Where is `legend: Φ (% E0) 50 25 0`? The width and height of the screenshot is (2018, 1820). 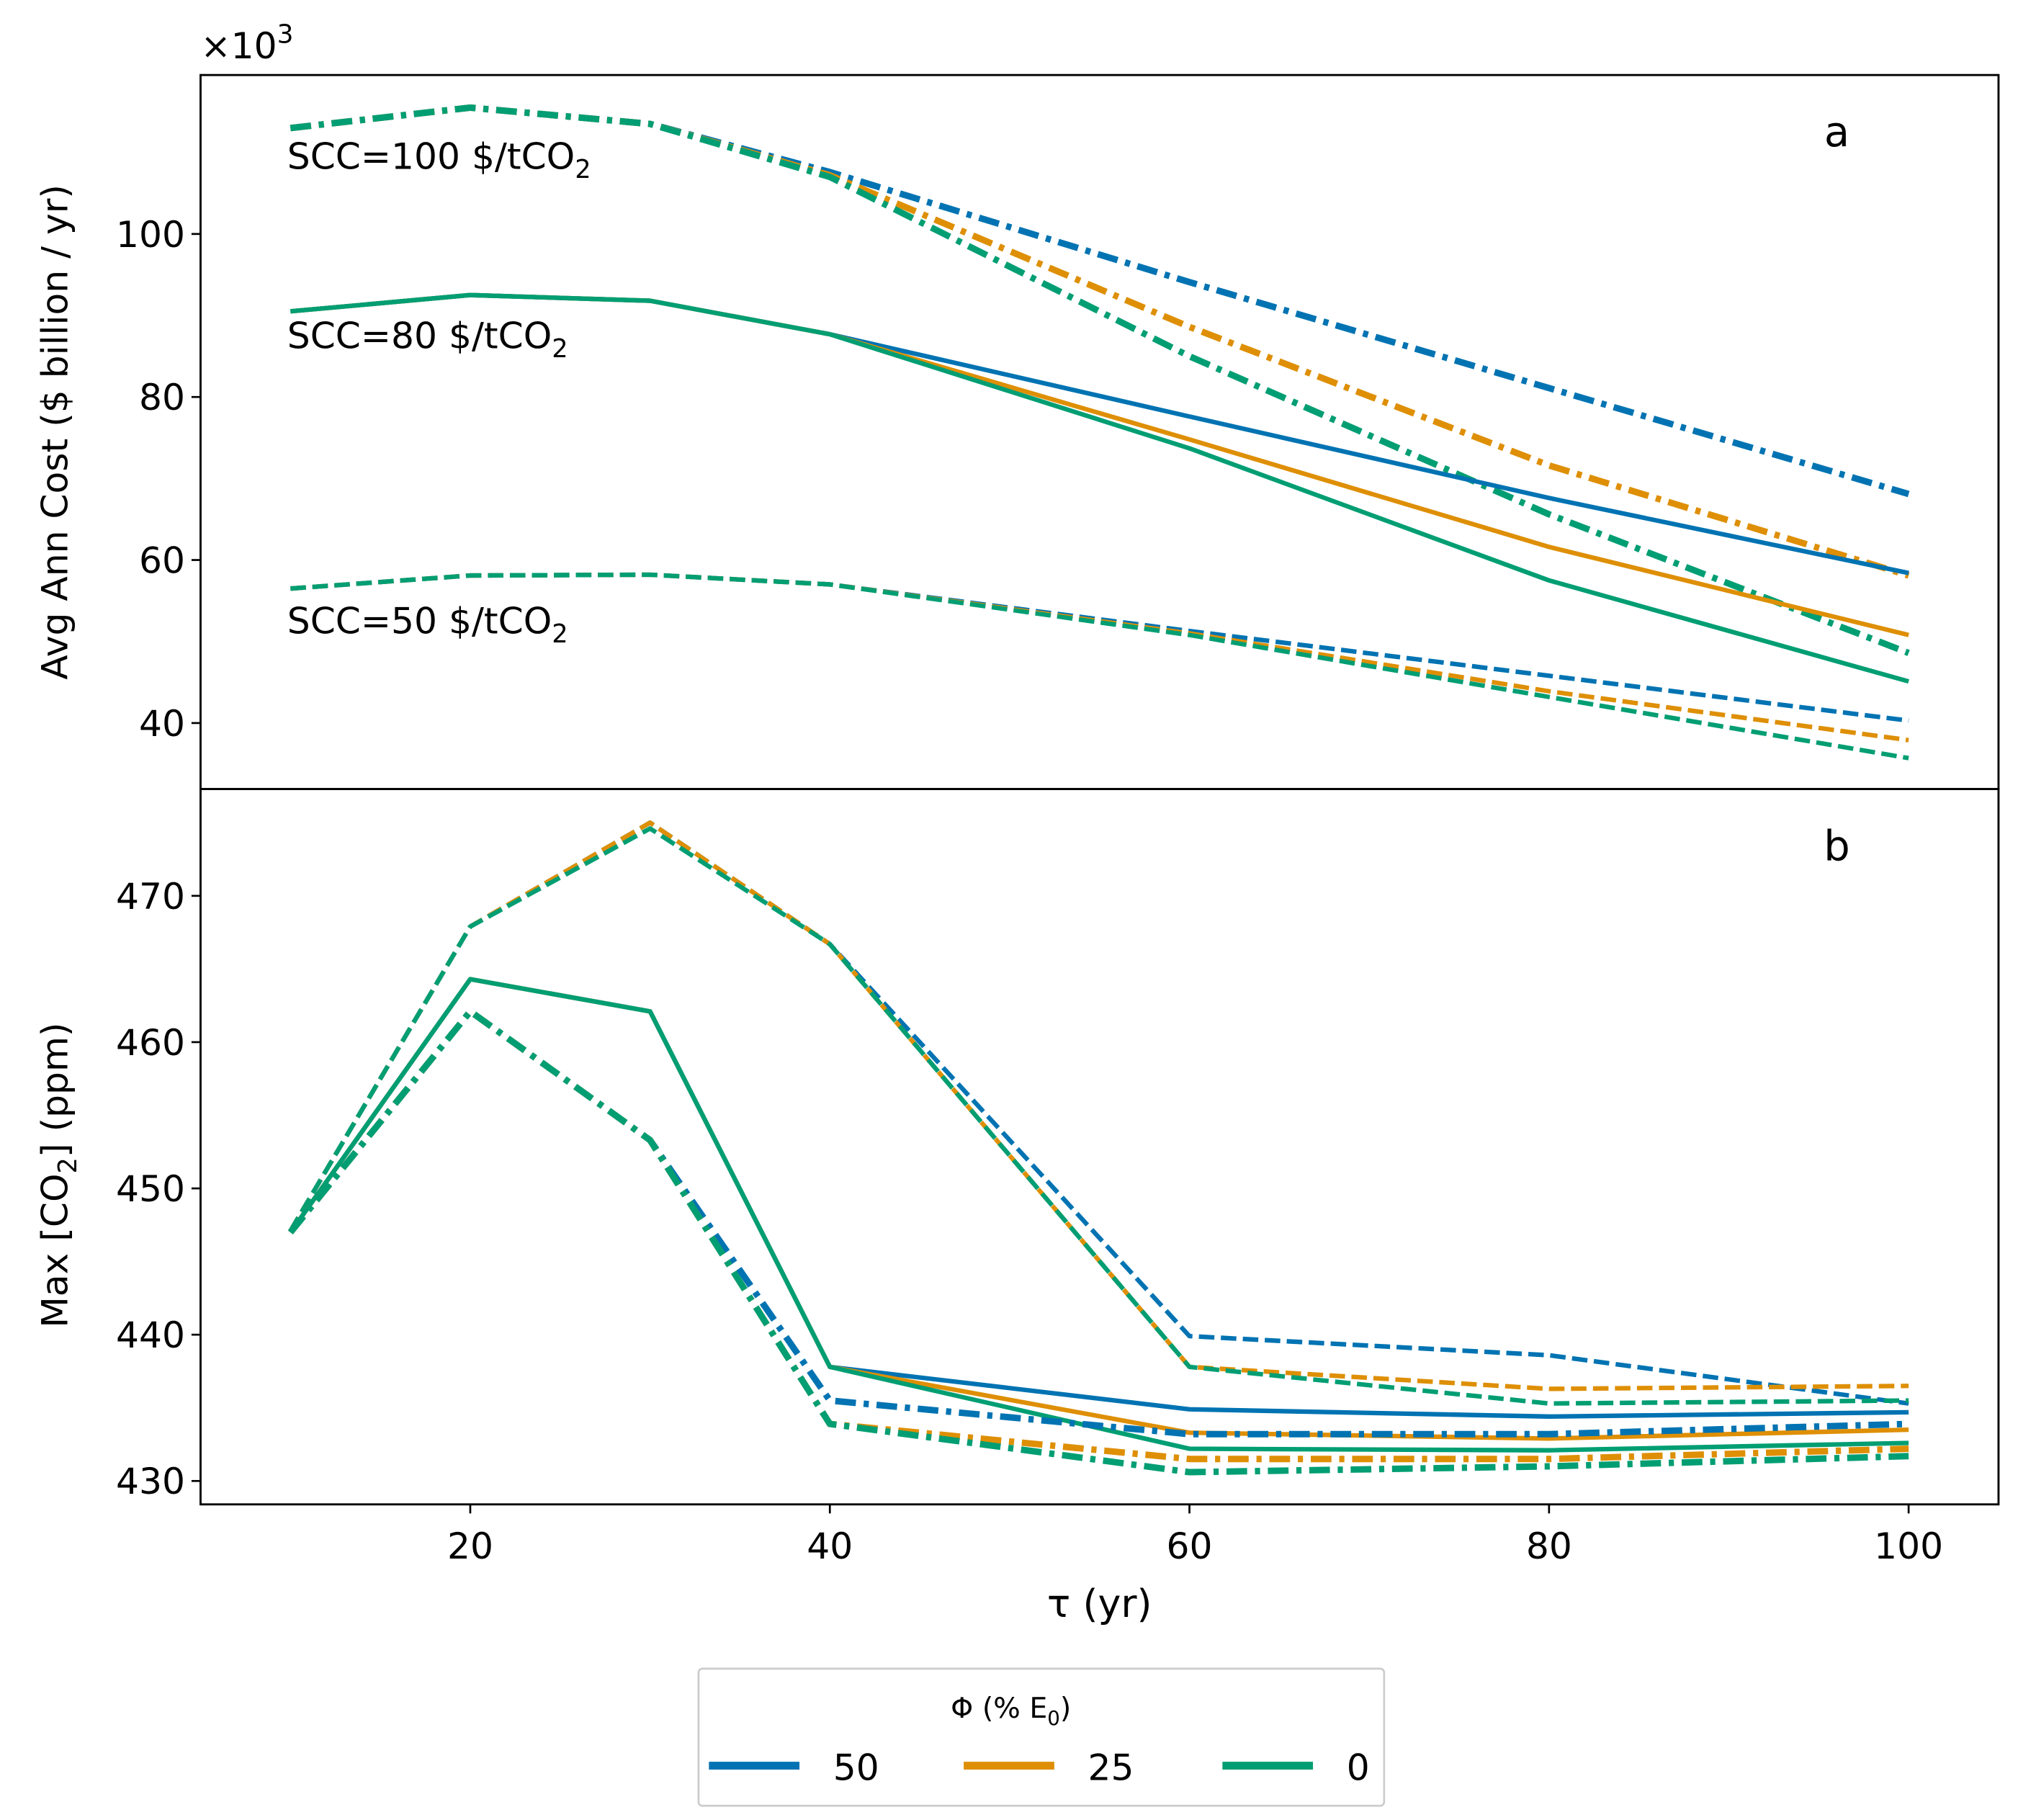 legend: Φ (% E0) 50 25 0 is located at coordinates (1041, 1737).